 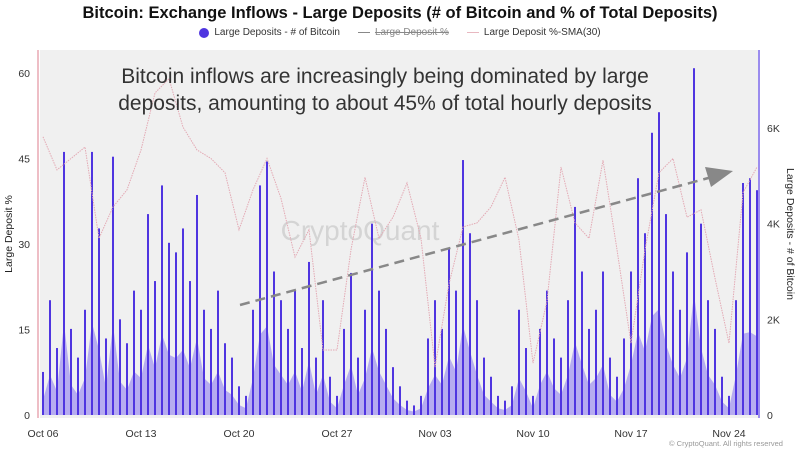 I want to click on x-tick-label: Nov 03, so click(x=434, y=434).